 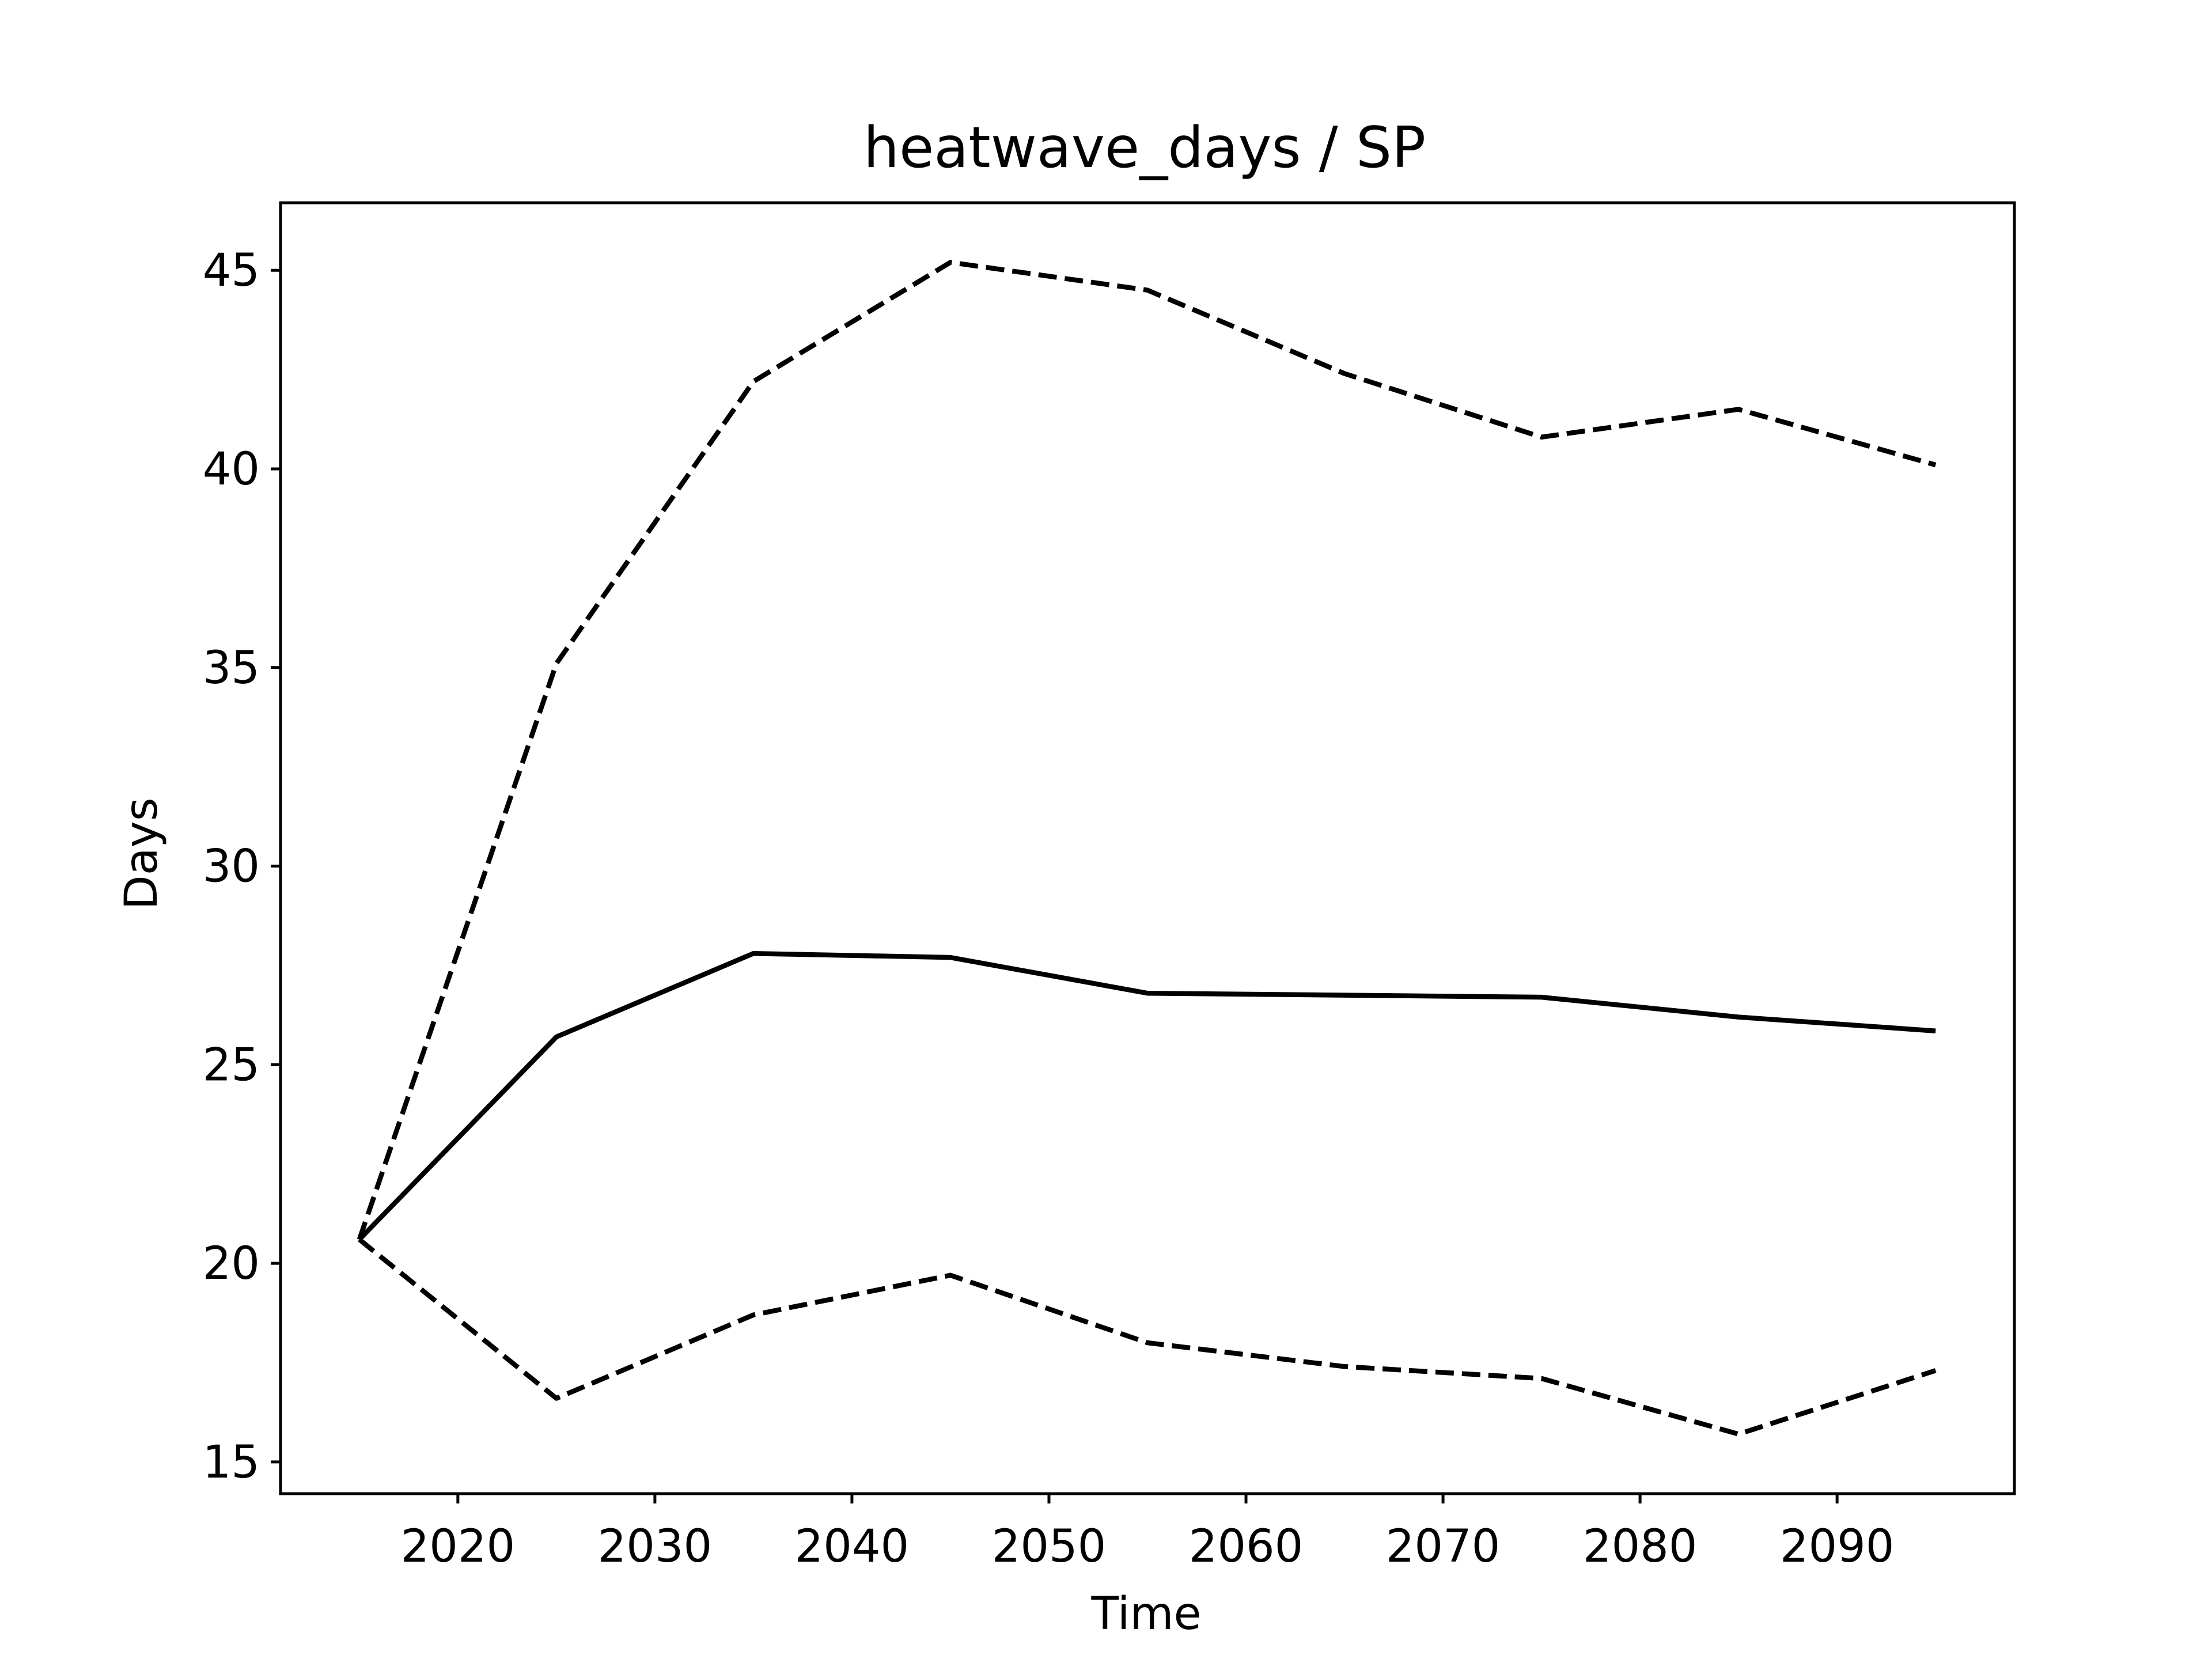 I want to click on x-axis: 2020 2030 2040 2050 2060 2070 2080 2090, so click(x=1148, y=1533).